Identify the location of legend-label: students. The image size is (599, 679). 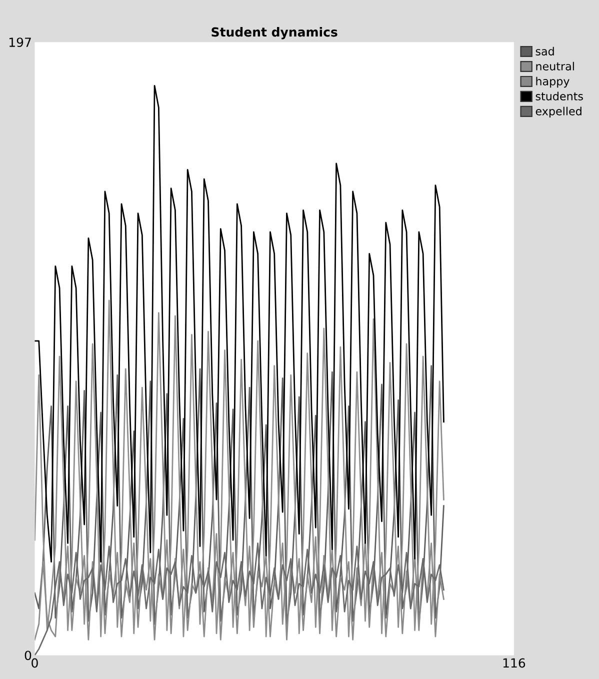
(559, 96).